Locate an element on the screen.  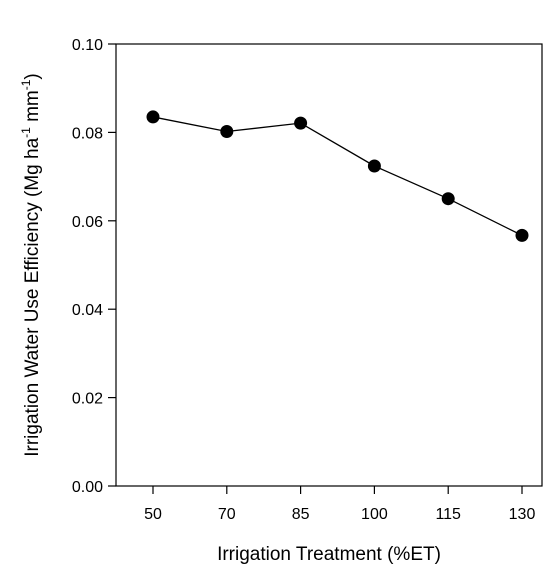
x-tick-label: 115 is located at coordinates (448, 514).